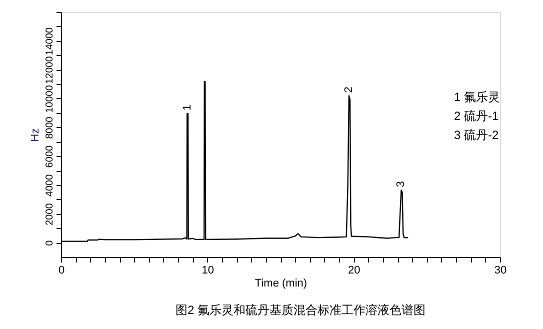 This screenshot has width=543, height=329. What do you see at coordinates (36, 135) in the screenshot?
I see `y-axis-title: Hz` at bounding box center [36, 135].